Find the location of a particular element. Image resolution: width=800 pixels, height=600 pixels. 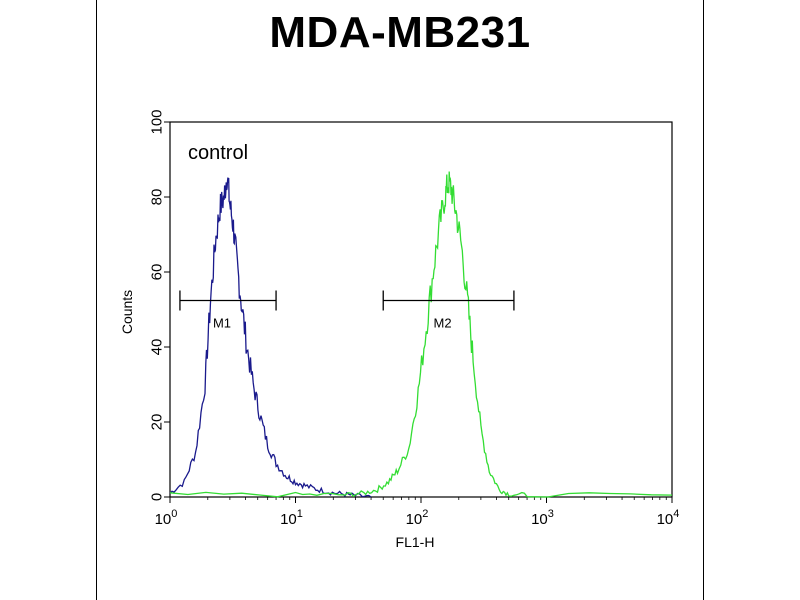

marker-label: M1 is located at coordinates (222, 323).